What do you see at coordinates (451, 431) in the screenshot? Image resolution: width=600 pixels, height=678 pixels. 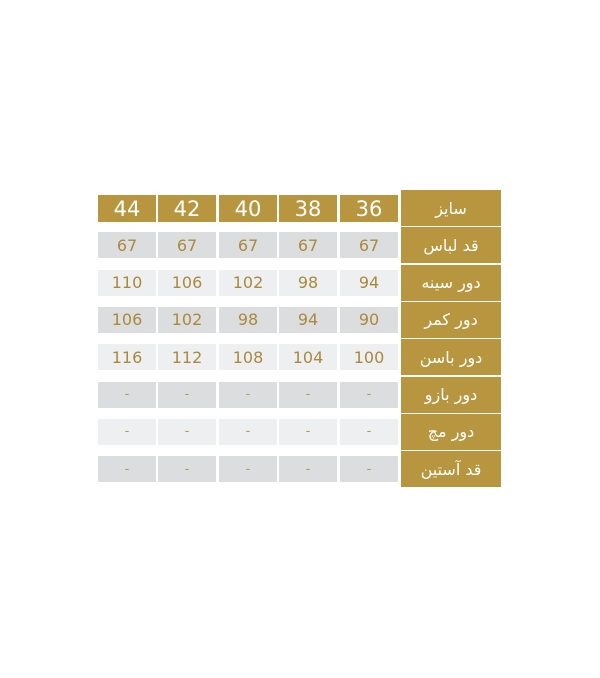 I see `row-label: دور مچ` at bounding box center [451, 431].